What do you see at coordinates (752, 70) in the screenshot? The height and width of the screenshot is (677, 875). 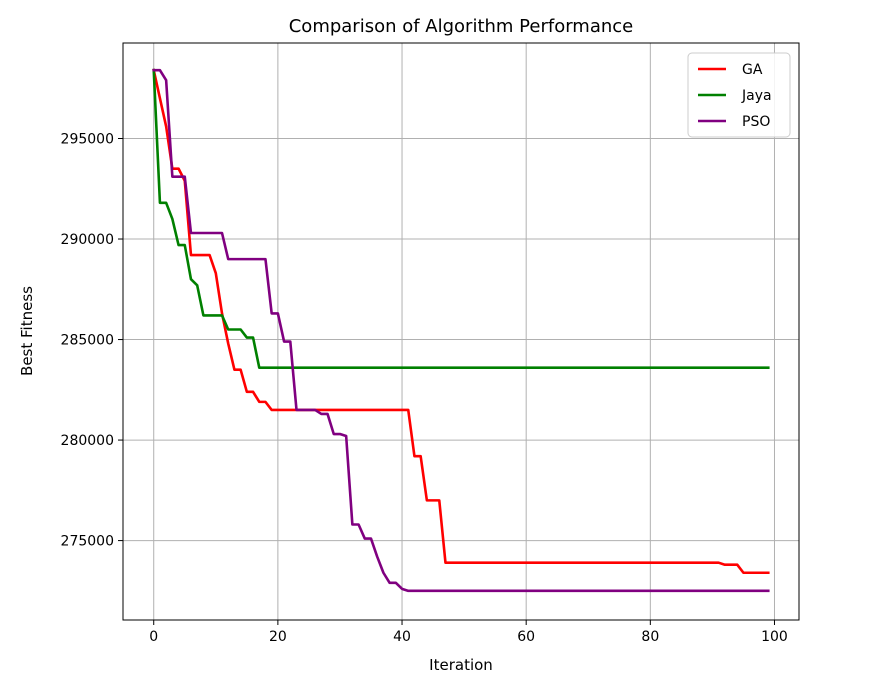 I see `legend-label-ga: GA` at bounding box center [752, 70].